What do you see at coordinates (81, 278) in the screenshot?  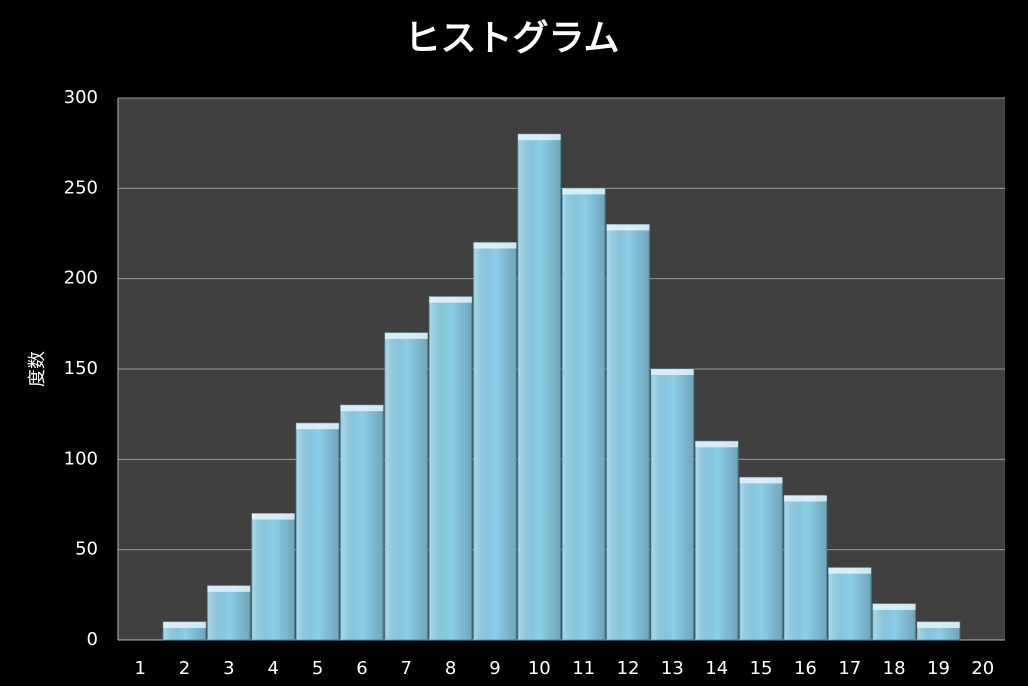 I see `y-tick-label: 200` at bounding box center [81, 278].